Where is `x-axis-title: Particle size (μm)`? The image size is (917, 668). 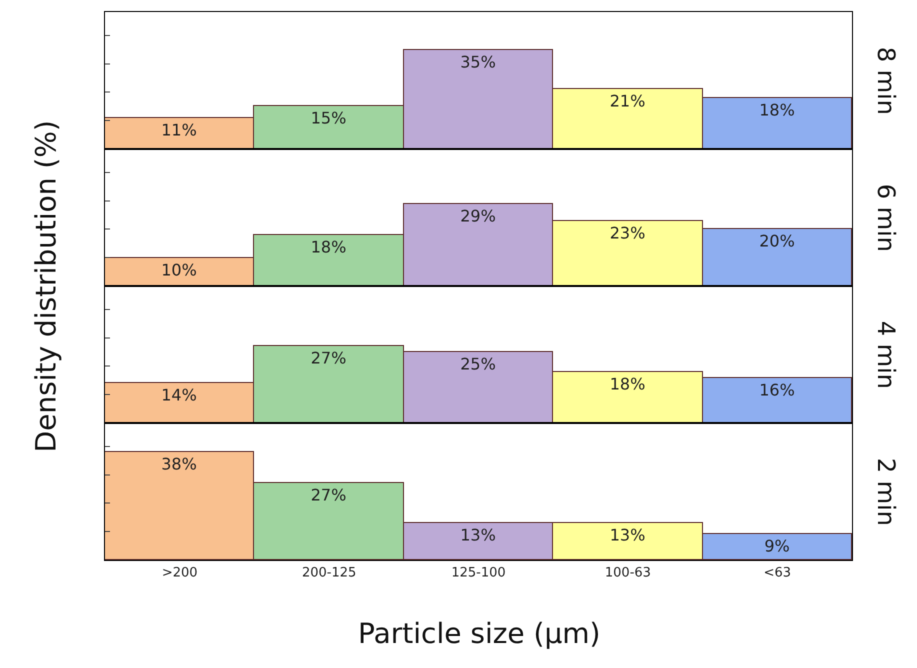
x-axis-title: Particle size (μm) is located at coordinates (479, 633).